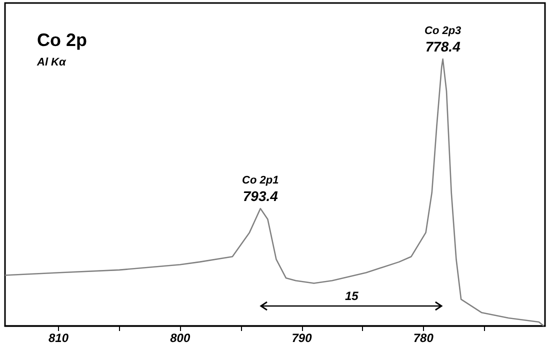 Image resolution: width=550 pixels, height=345 pixels. Describe the element at coordinates (58, 338) in the screenshot. I see `x-tick-label: 810` at that location.